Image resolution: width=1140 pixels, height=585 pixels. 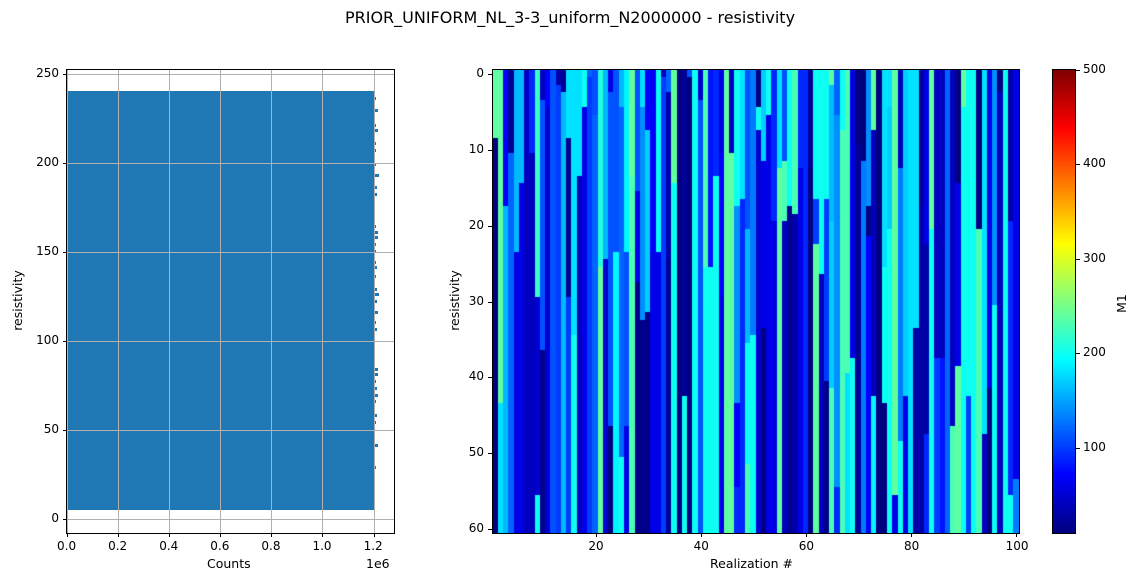 What do you see at coordinates (701, 546) in the screenshot?
I see `x-tick-label: 40` at bounding box center [701, 546].